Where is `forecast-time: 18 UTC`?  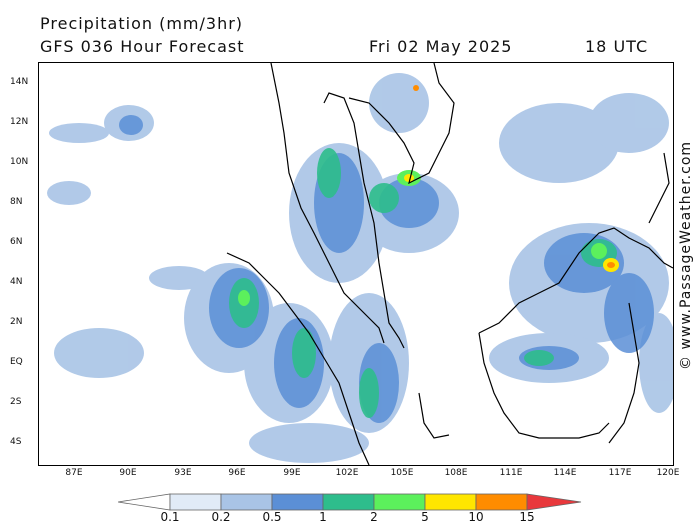
forecast-time: 18 UTC is located at coordinates (617, 46).